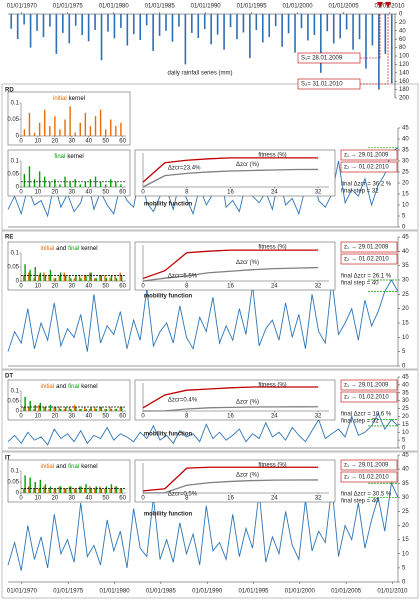 The width and height of the screenshot is (420, 600). I want to click on y-tick-label: 45, so click(405, 238).